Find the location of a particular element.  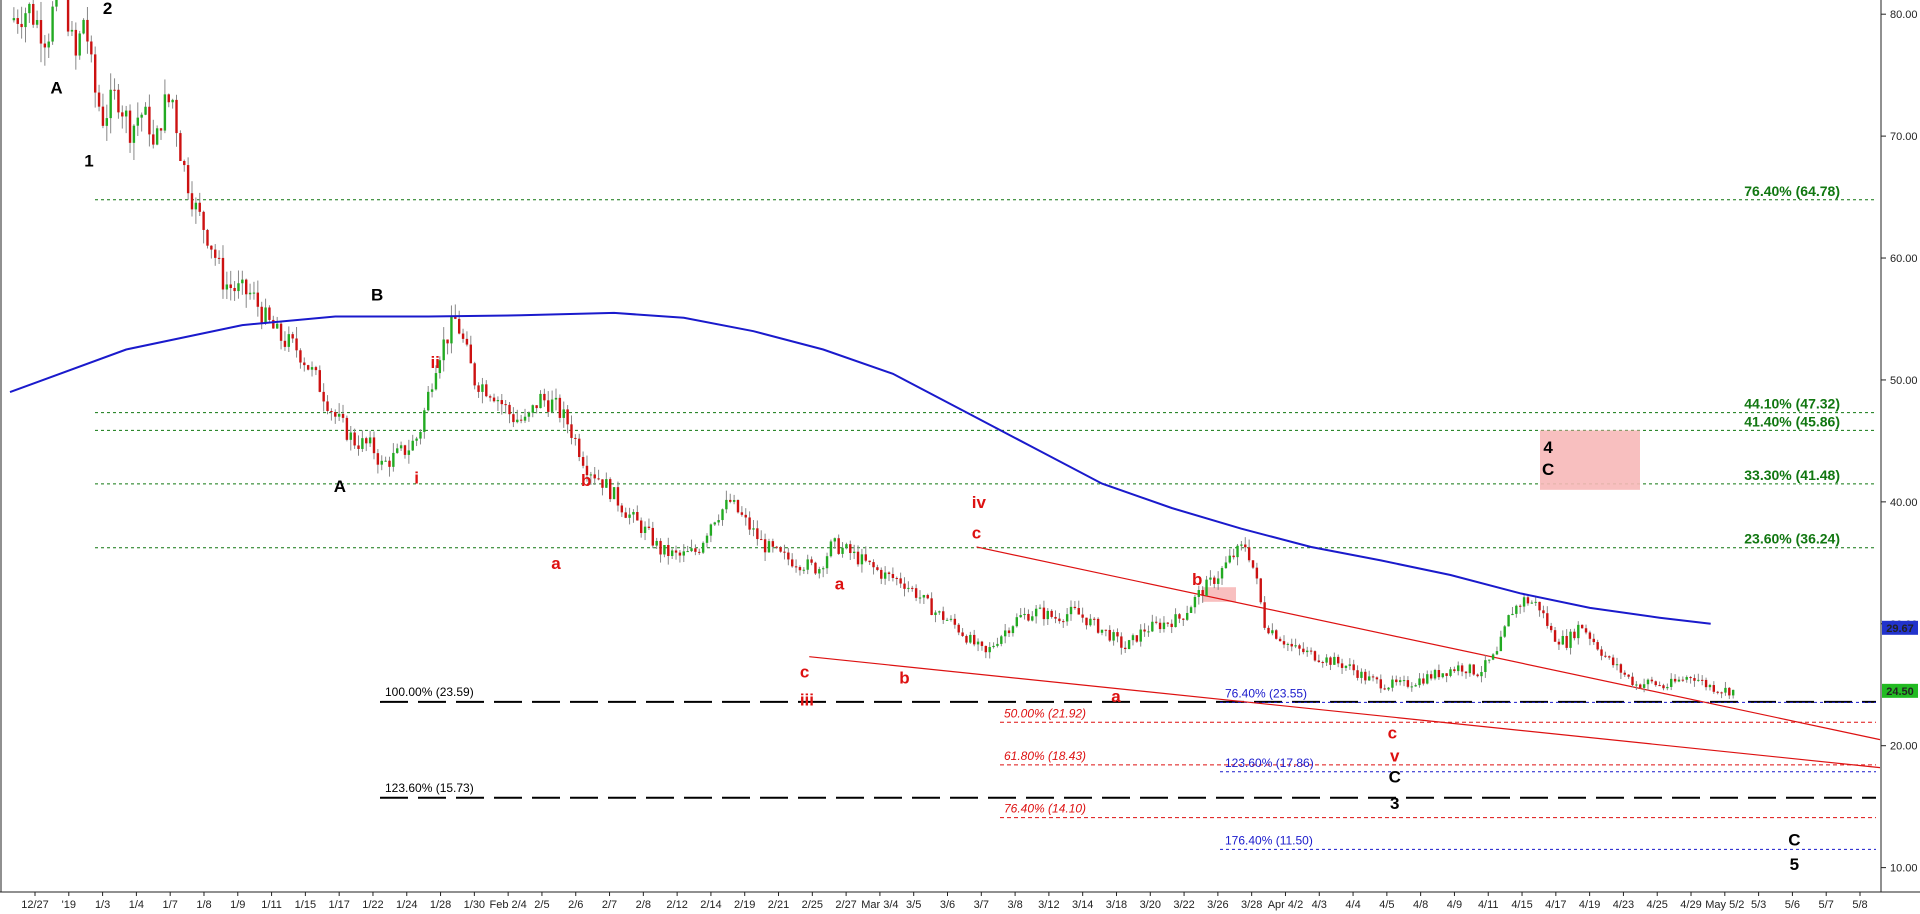

x-tick-label: 4/25 is located at coordinates (1657, 905).